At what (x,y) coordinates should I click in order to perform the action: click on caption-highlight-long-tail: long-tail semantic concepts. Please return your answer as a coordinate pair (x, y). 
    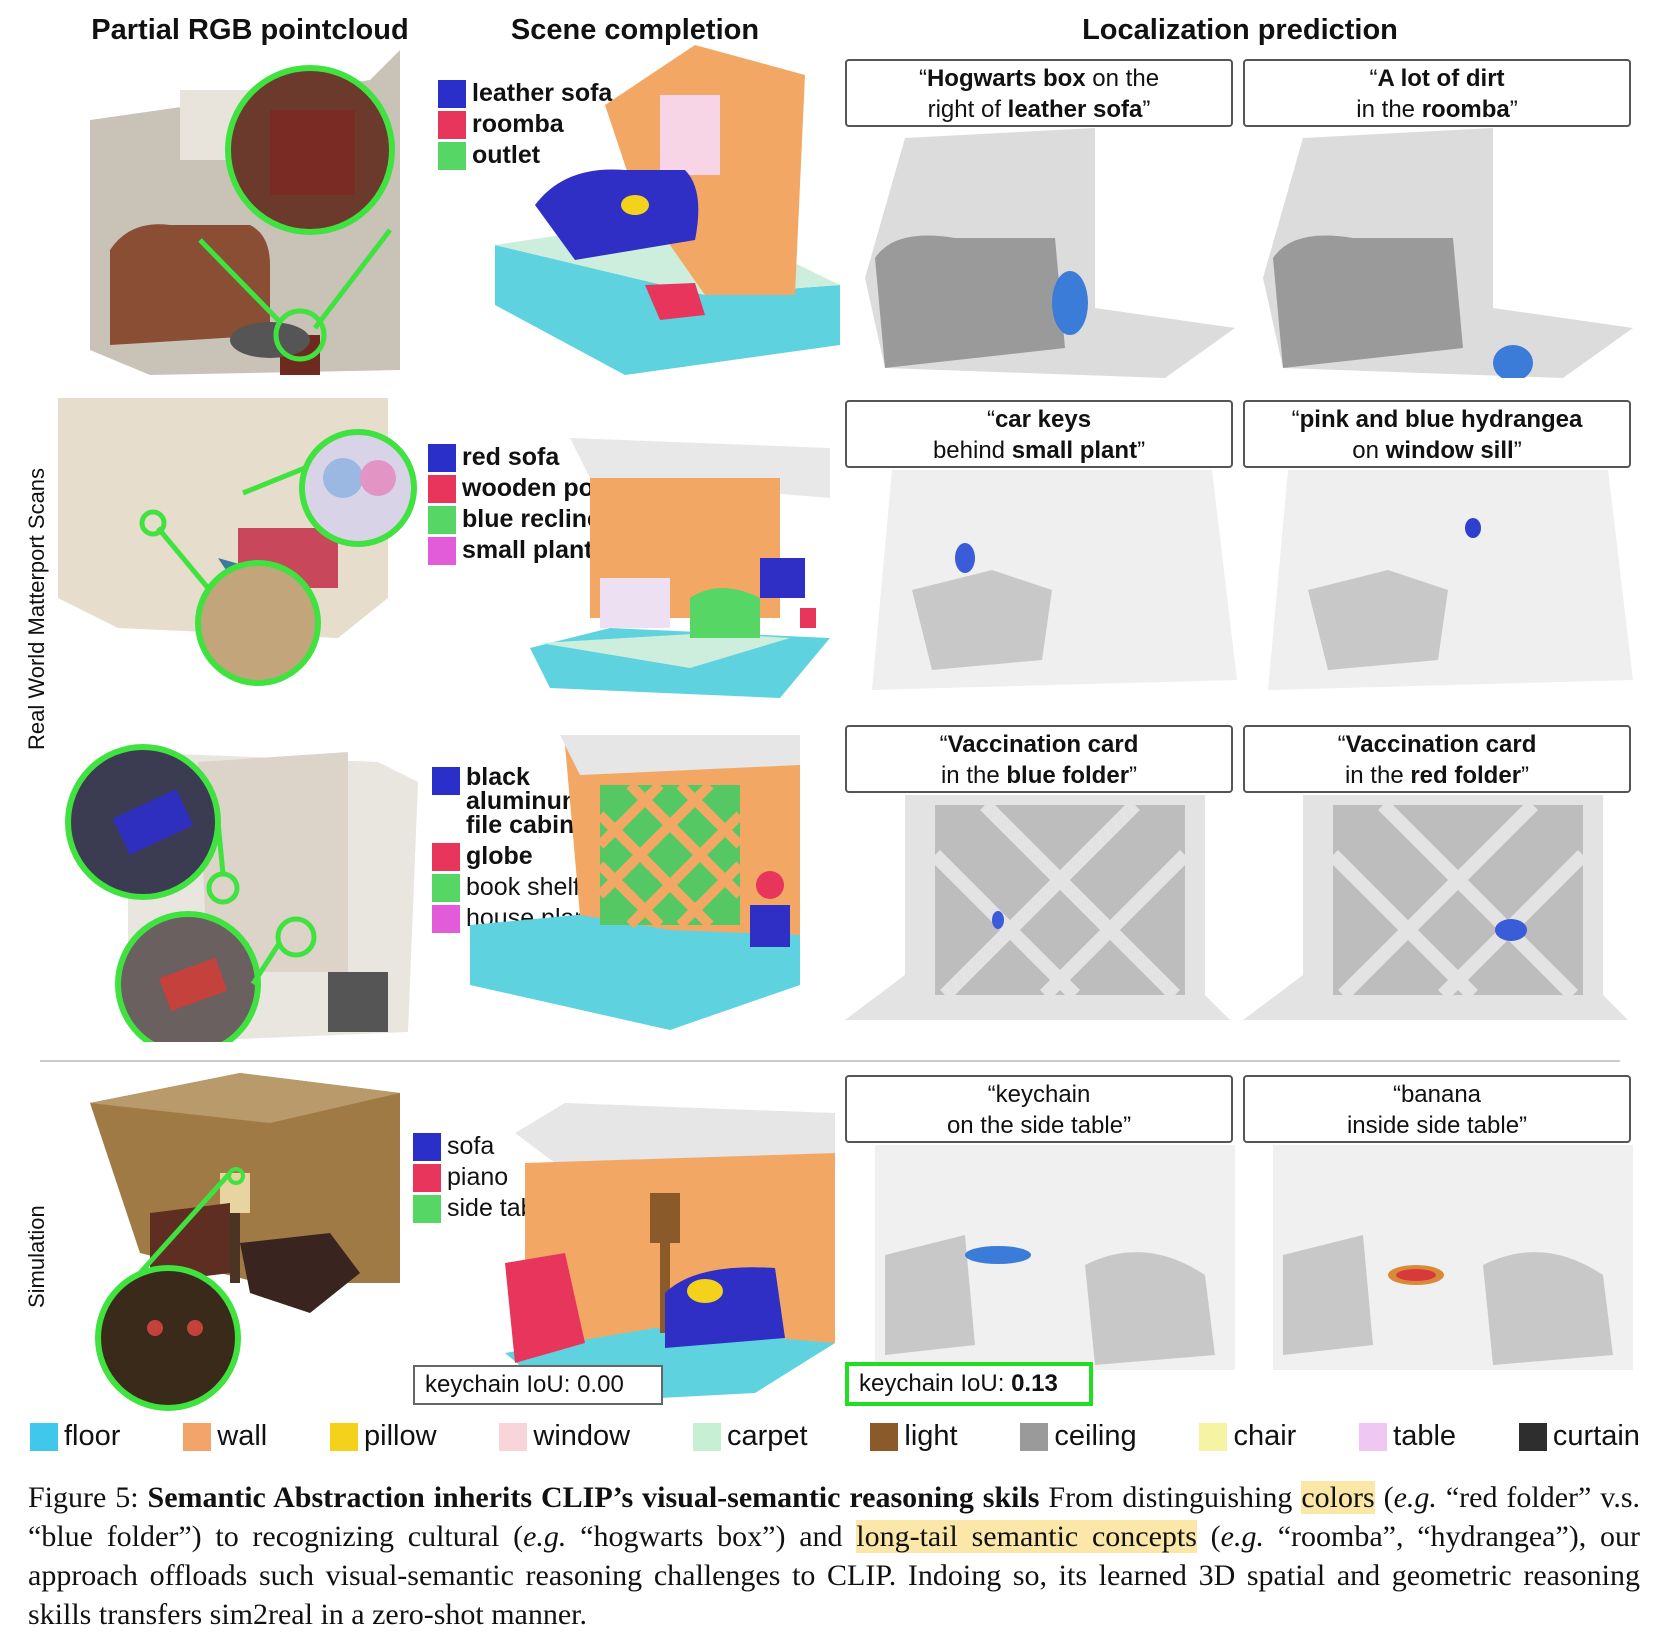
    Looking at the image, I should click on (1026, 1536).